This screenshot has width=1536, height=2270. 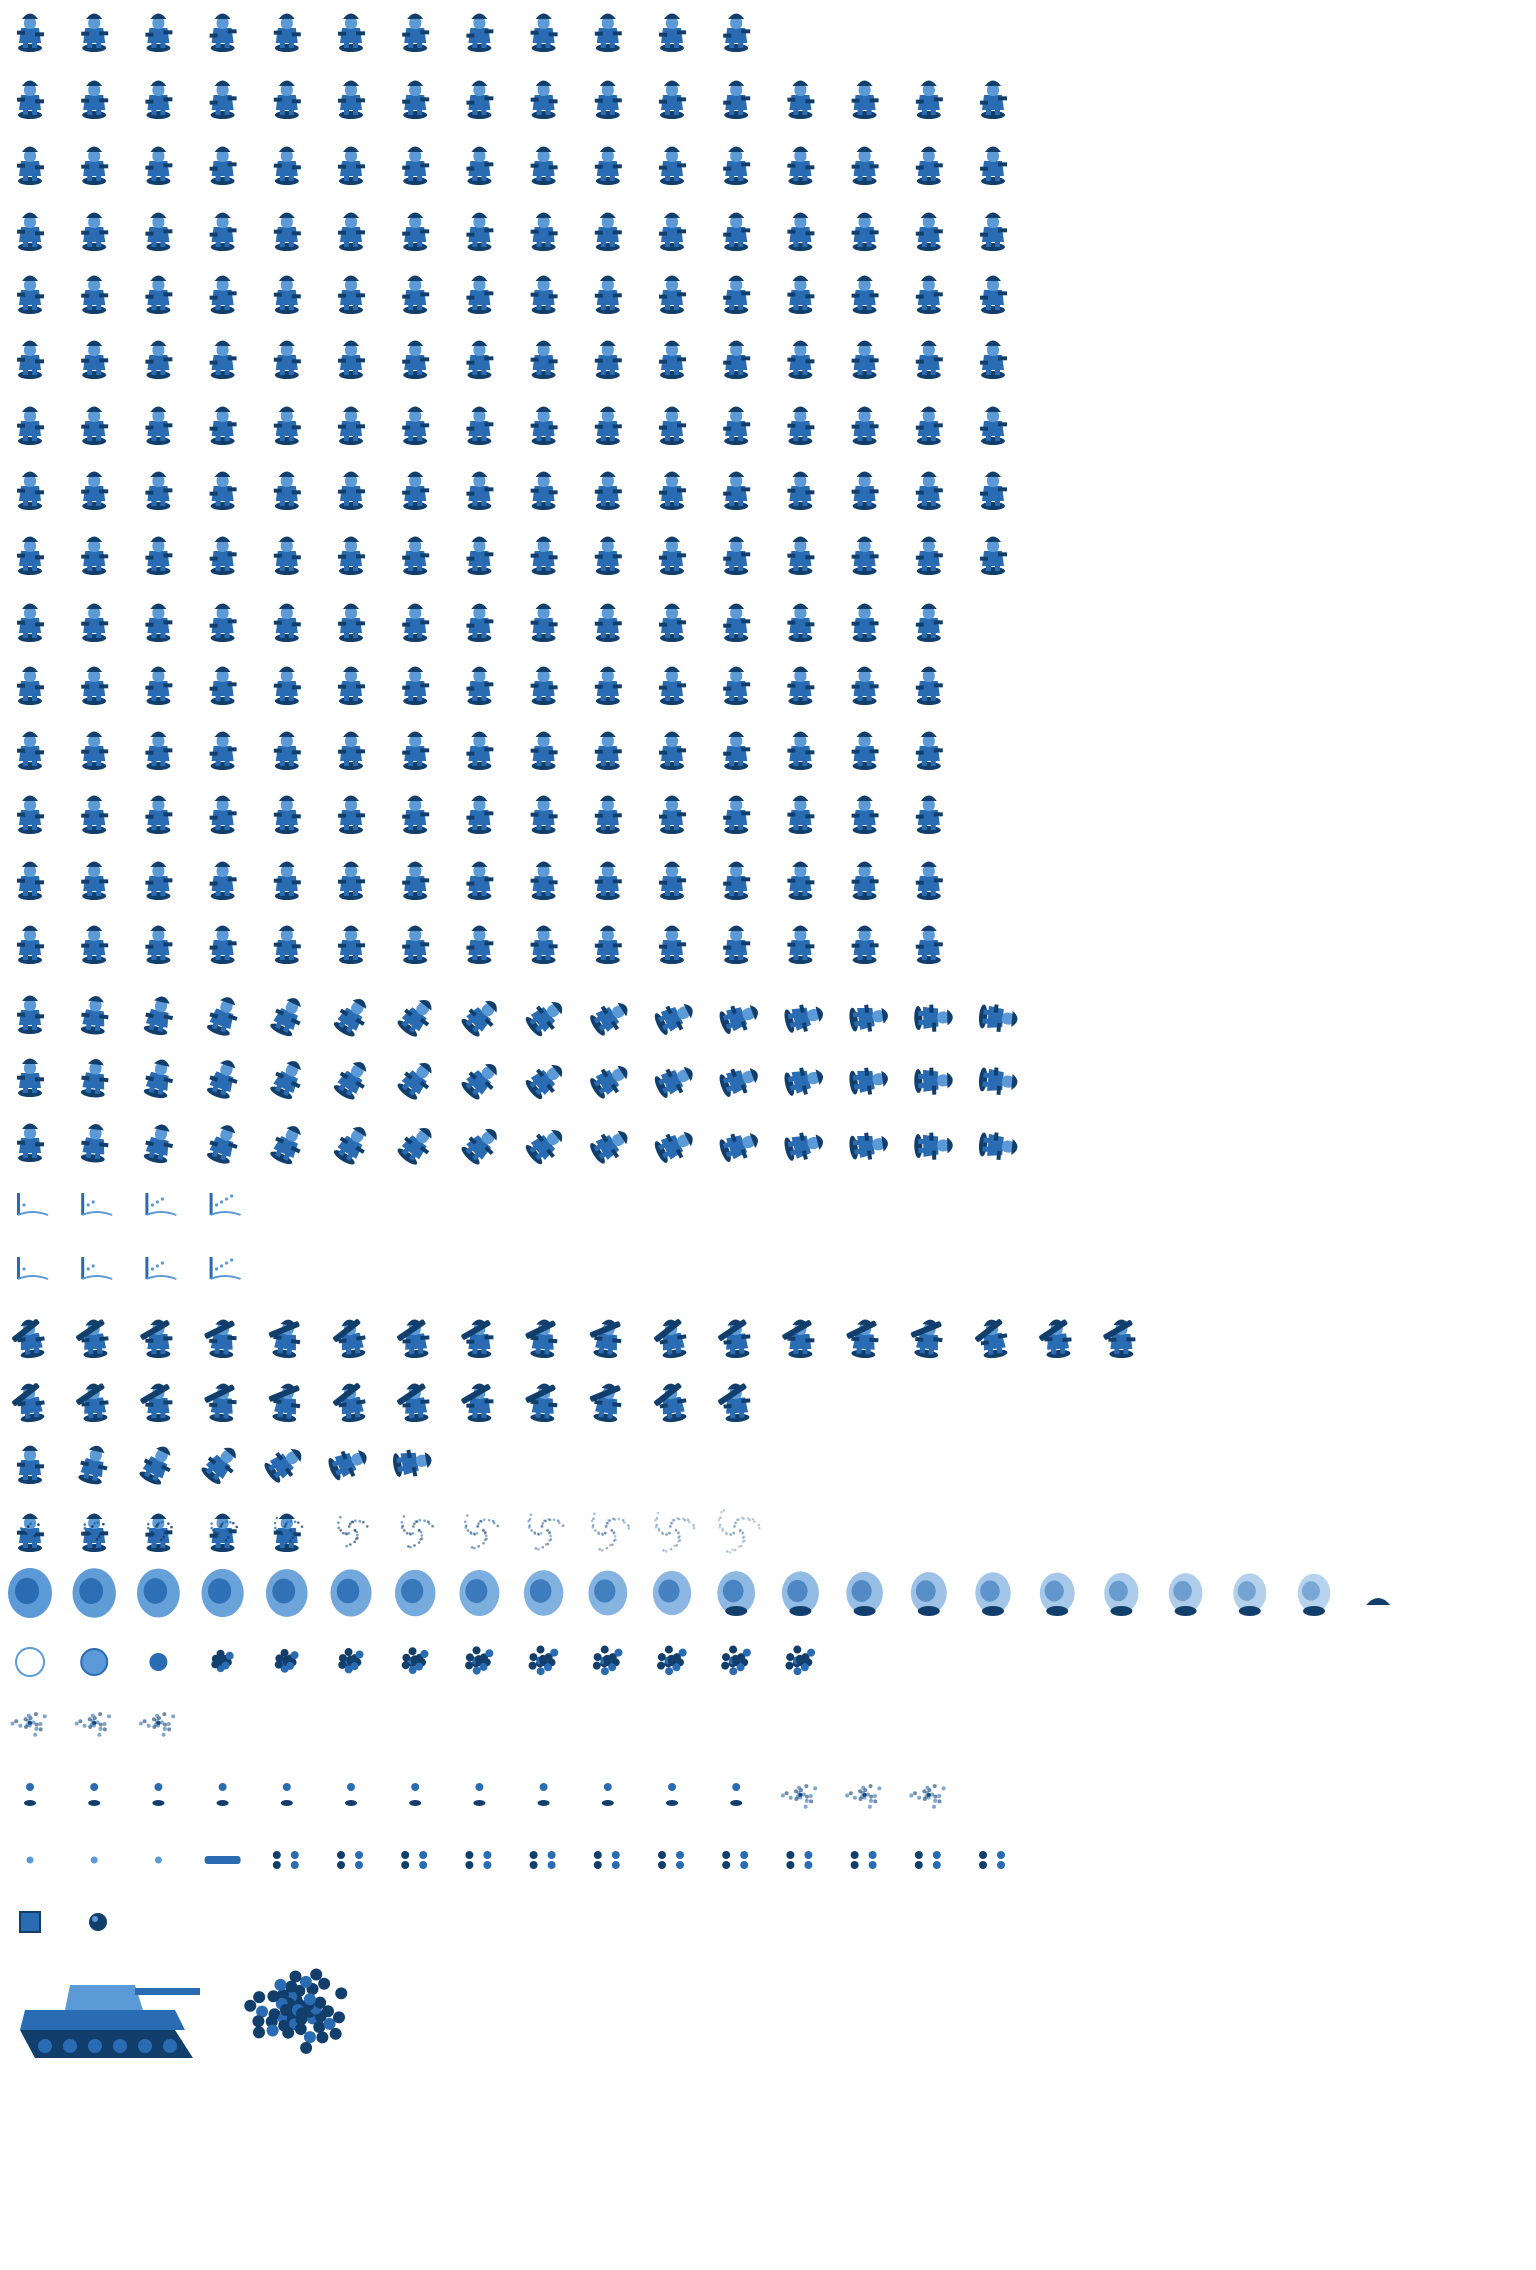 I want to click on rocket-projectile-row, so click(x=515, y=1860).